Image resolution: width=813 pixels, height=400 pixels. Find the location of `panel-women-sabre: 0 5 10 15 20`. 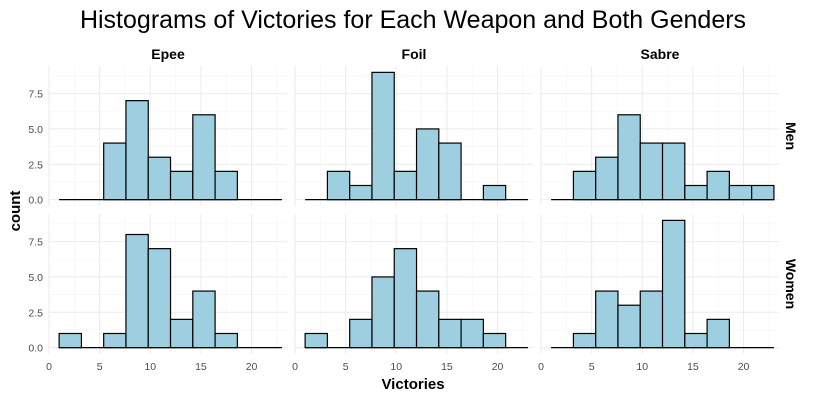

panel-women-sabre: 0 5 10 15 20 is located at coordinates (658, 293).